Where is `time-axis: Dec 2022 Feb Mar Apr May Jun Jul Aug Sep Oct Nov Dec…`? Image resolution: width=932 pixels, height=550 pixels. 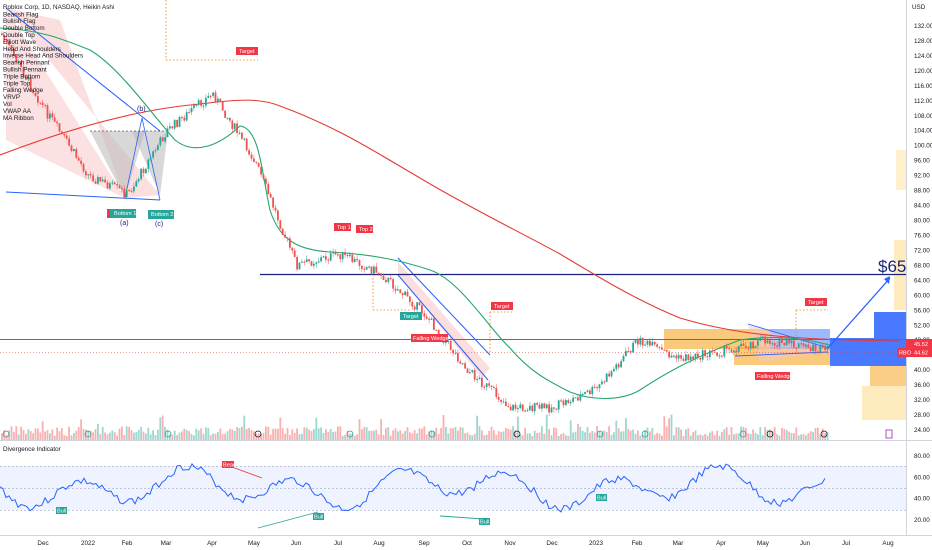
time-axis: Dec 2022 Feb Mar Apr May Jun Jul Aug Sep Oct Nov Dec… is located at coordinates (465, 543).